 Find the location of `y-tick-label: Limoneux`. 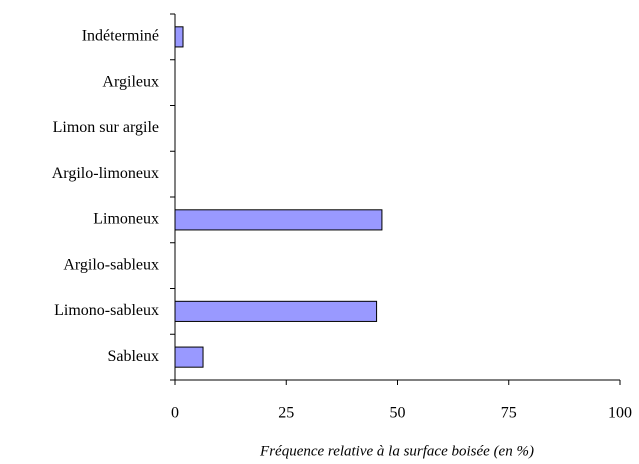

y-tick-label: Limoneux is located at coordinates (126, 219).